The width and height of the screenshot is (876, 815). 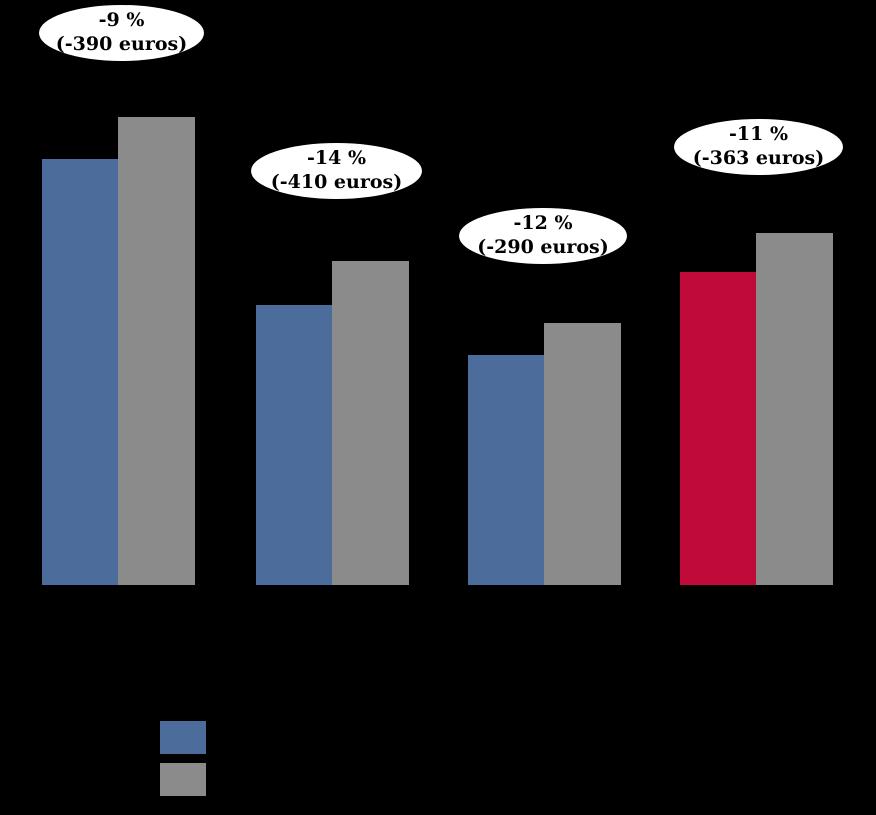 I want to click on callout-group4-euros: (-363 euros), so click(x=758, y=158).